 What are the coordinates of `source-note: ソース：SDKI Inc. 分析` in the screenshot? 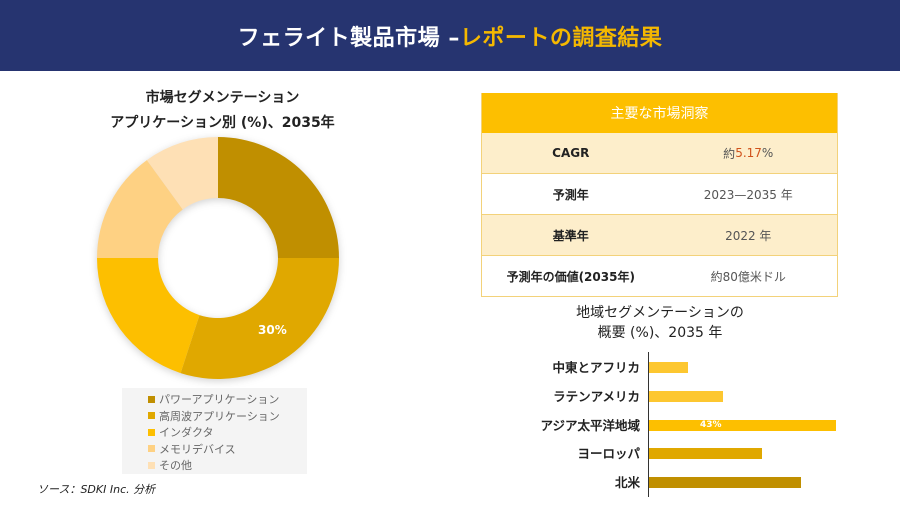 It's located at (96, 489).